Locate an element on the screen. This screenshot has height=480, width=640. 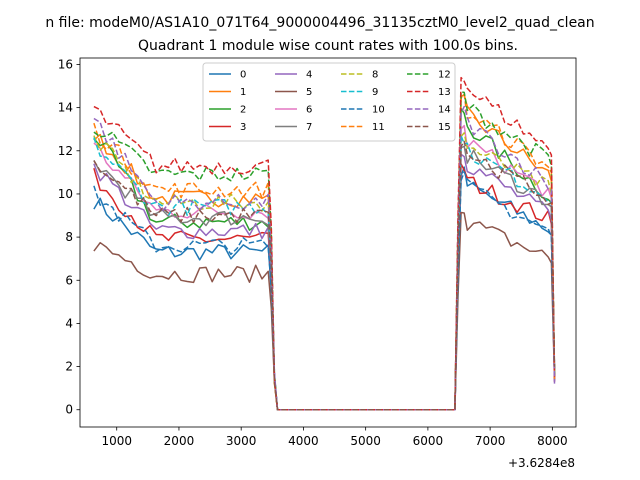
x-tick-label: 5000 is located at coordinates (365, 441).